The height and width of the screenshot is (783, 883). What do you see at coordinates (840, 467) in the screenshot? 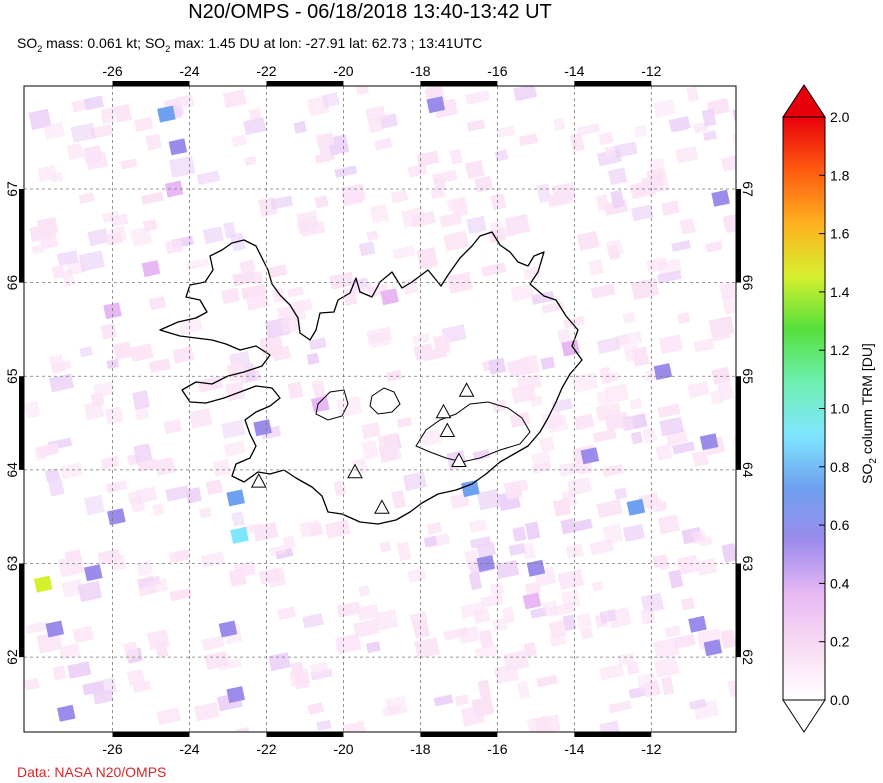
I see `colorbar-tick-label: 0.8` at bounding box center [840, 467].